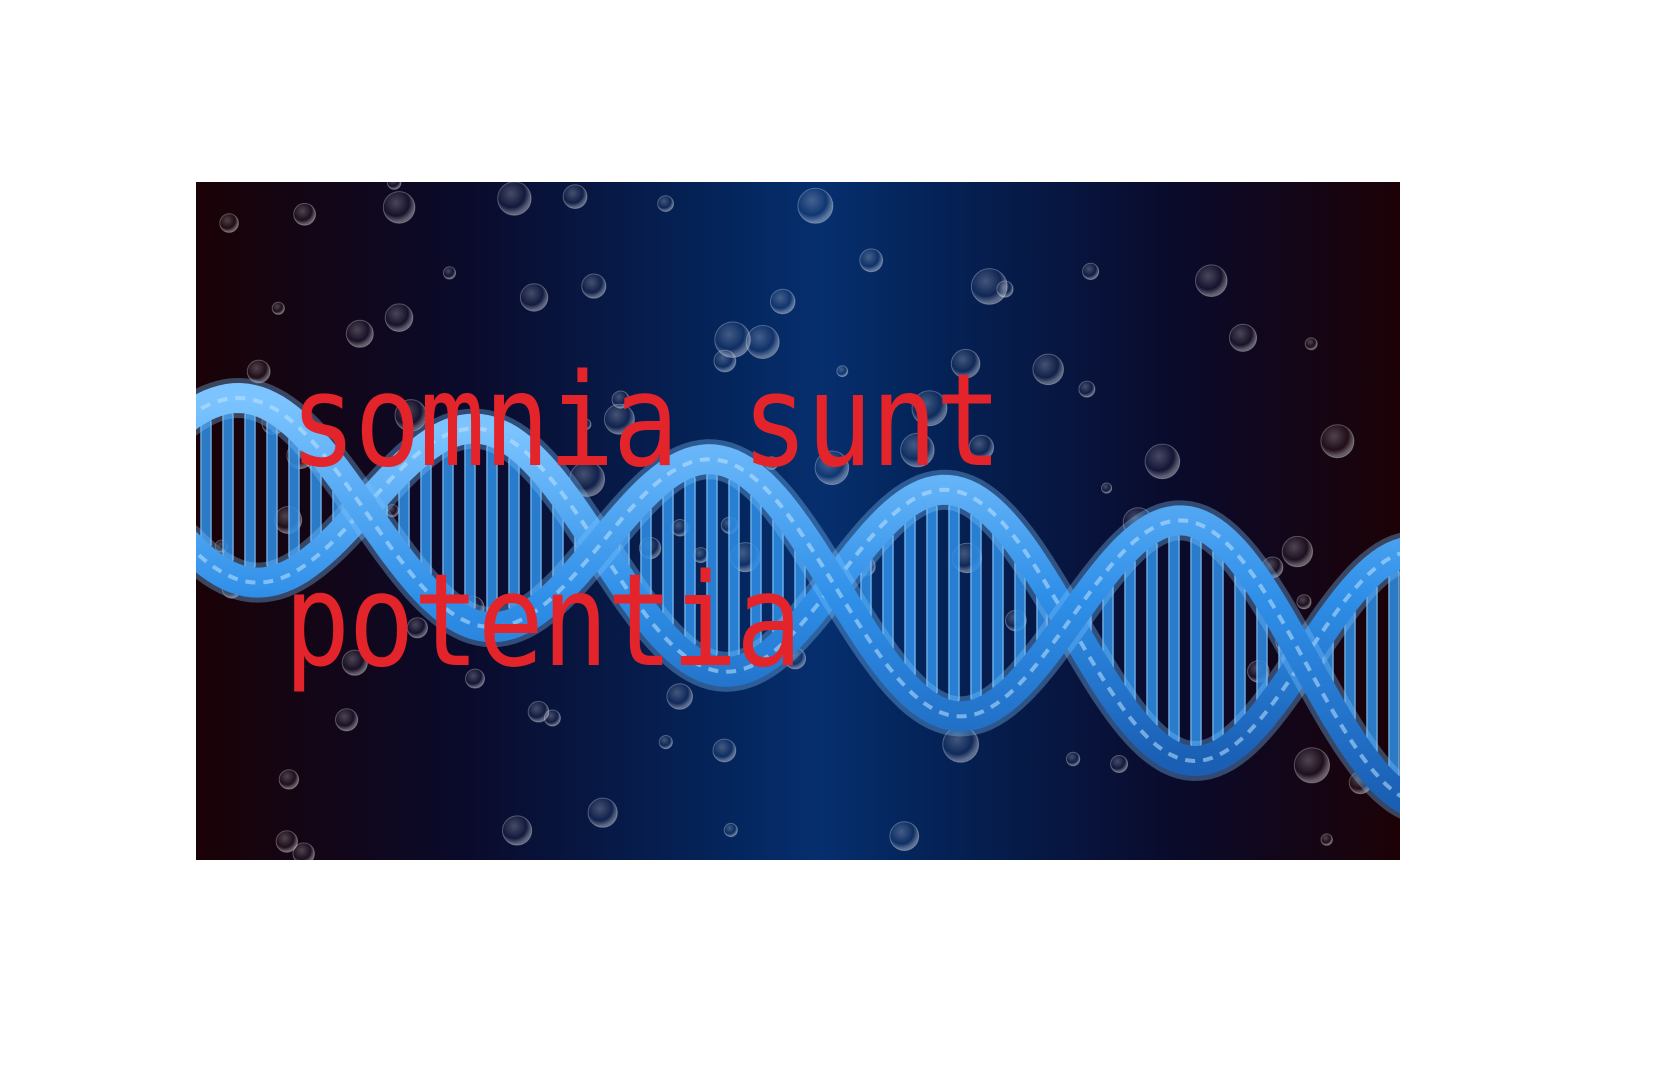 The height and width of the screenshot is (1067, 1658). I want to click on caption-line-2: potentia, so click(543, 621).